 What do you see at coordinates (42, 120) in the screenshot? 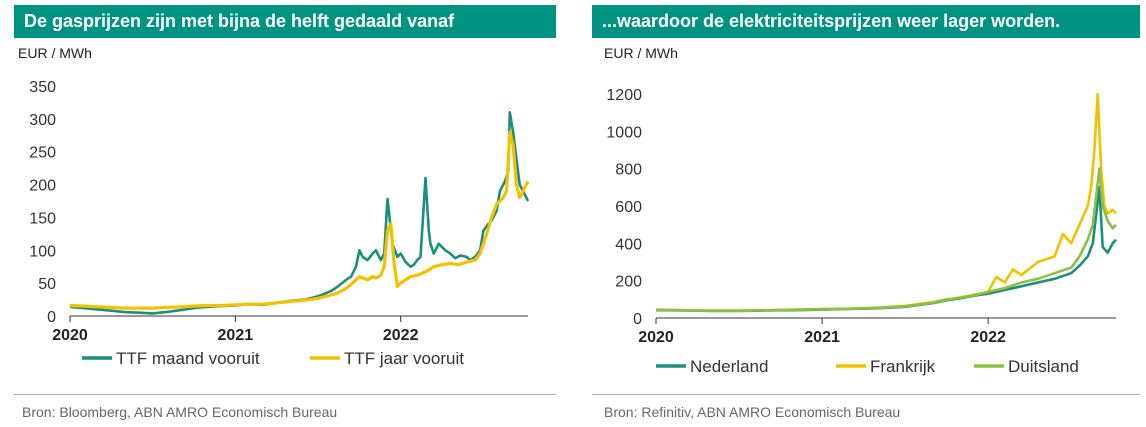
I see `y-tick-label: 300` at bounding box center [42, 120].